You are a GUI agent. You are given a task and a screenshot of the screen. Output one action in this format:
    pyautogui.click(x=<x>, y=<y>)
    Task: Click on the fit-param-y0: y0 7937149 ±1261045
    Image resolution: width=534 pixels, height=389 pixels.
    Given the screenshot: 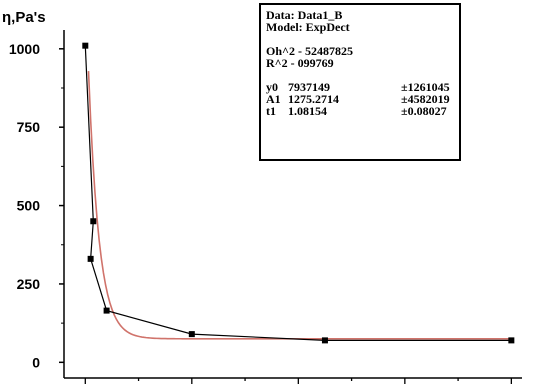 What is the action you would take?
    pyautogui.click(x=360, y=87)
    